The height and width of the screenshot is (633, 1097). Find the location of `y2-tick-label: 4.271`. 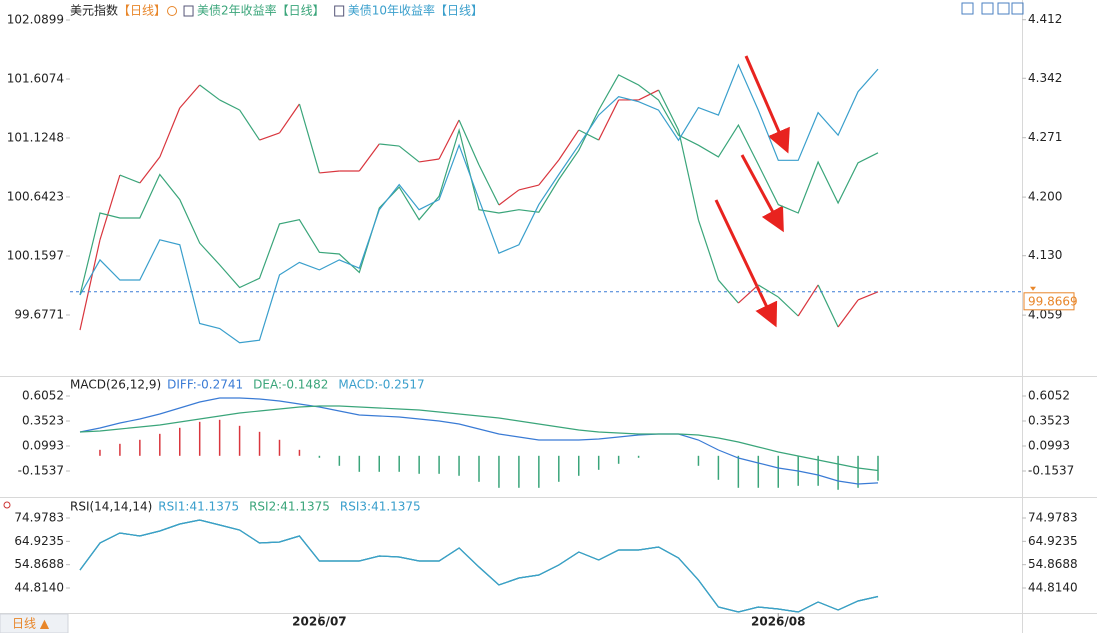

y2-tick-label: 4.271 is located at coordinates (1045, 137).